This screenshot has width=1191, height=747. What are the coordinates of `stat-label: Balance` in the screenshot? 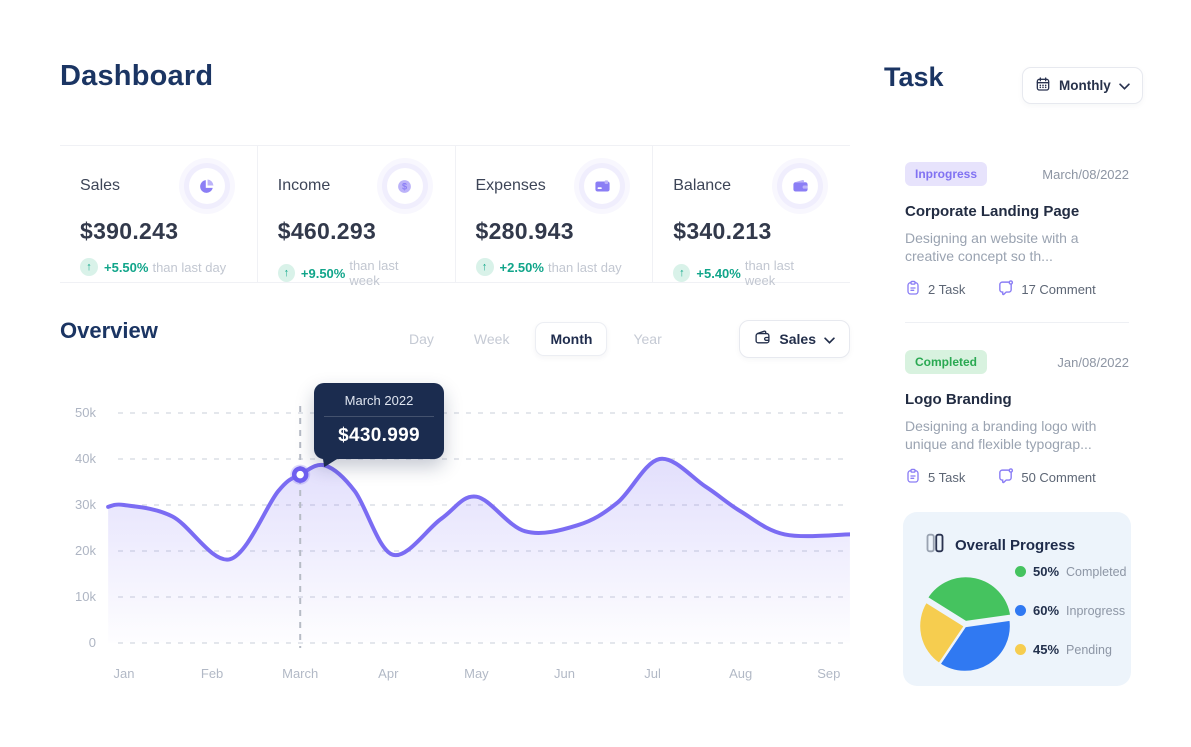 It's located at (702, 185).